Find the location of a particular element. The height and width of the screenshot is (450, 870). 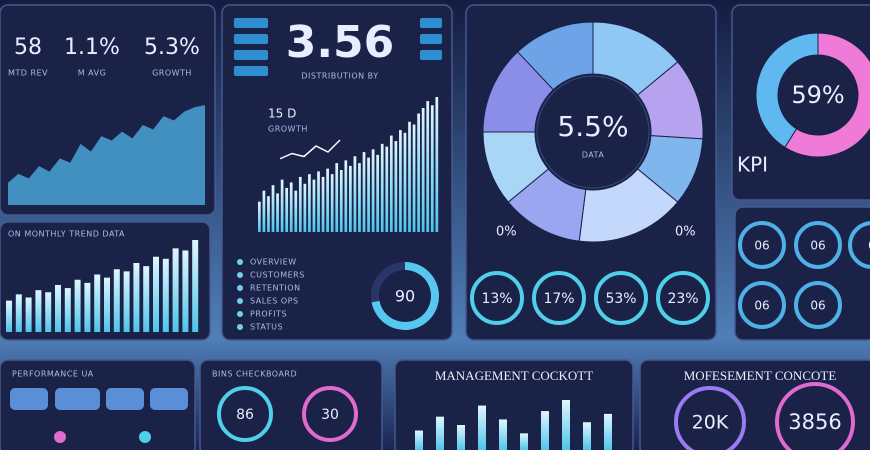

ring-label: 13% is located at coordinates (496, 299).